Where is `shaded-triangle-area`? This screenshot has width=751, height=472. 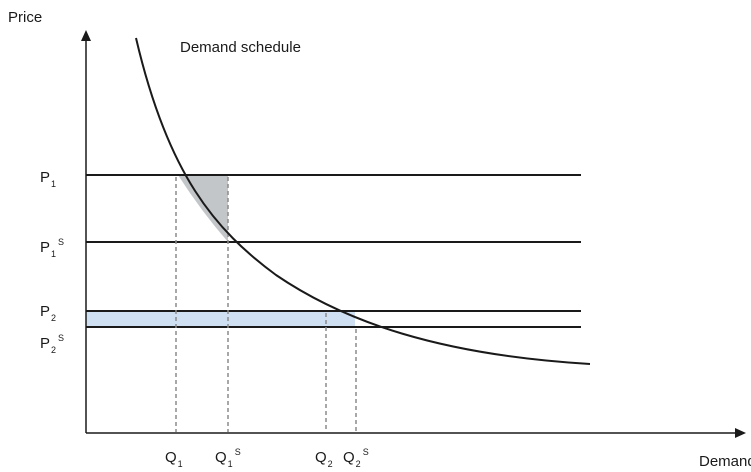 shaded-triangle-area is located at coordinates (203, 208).